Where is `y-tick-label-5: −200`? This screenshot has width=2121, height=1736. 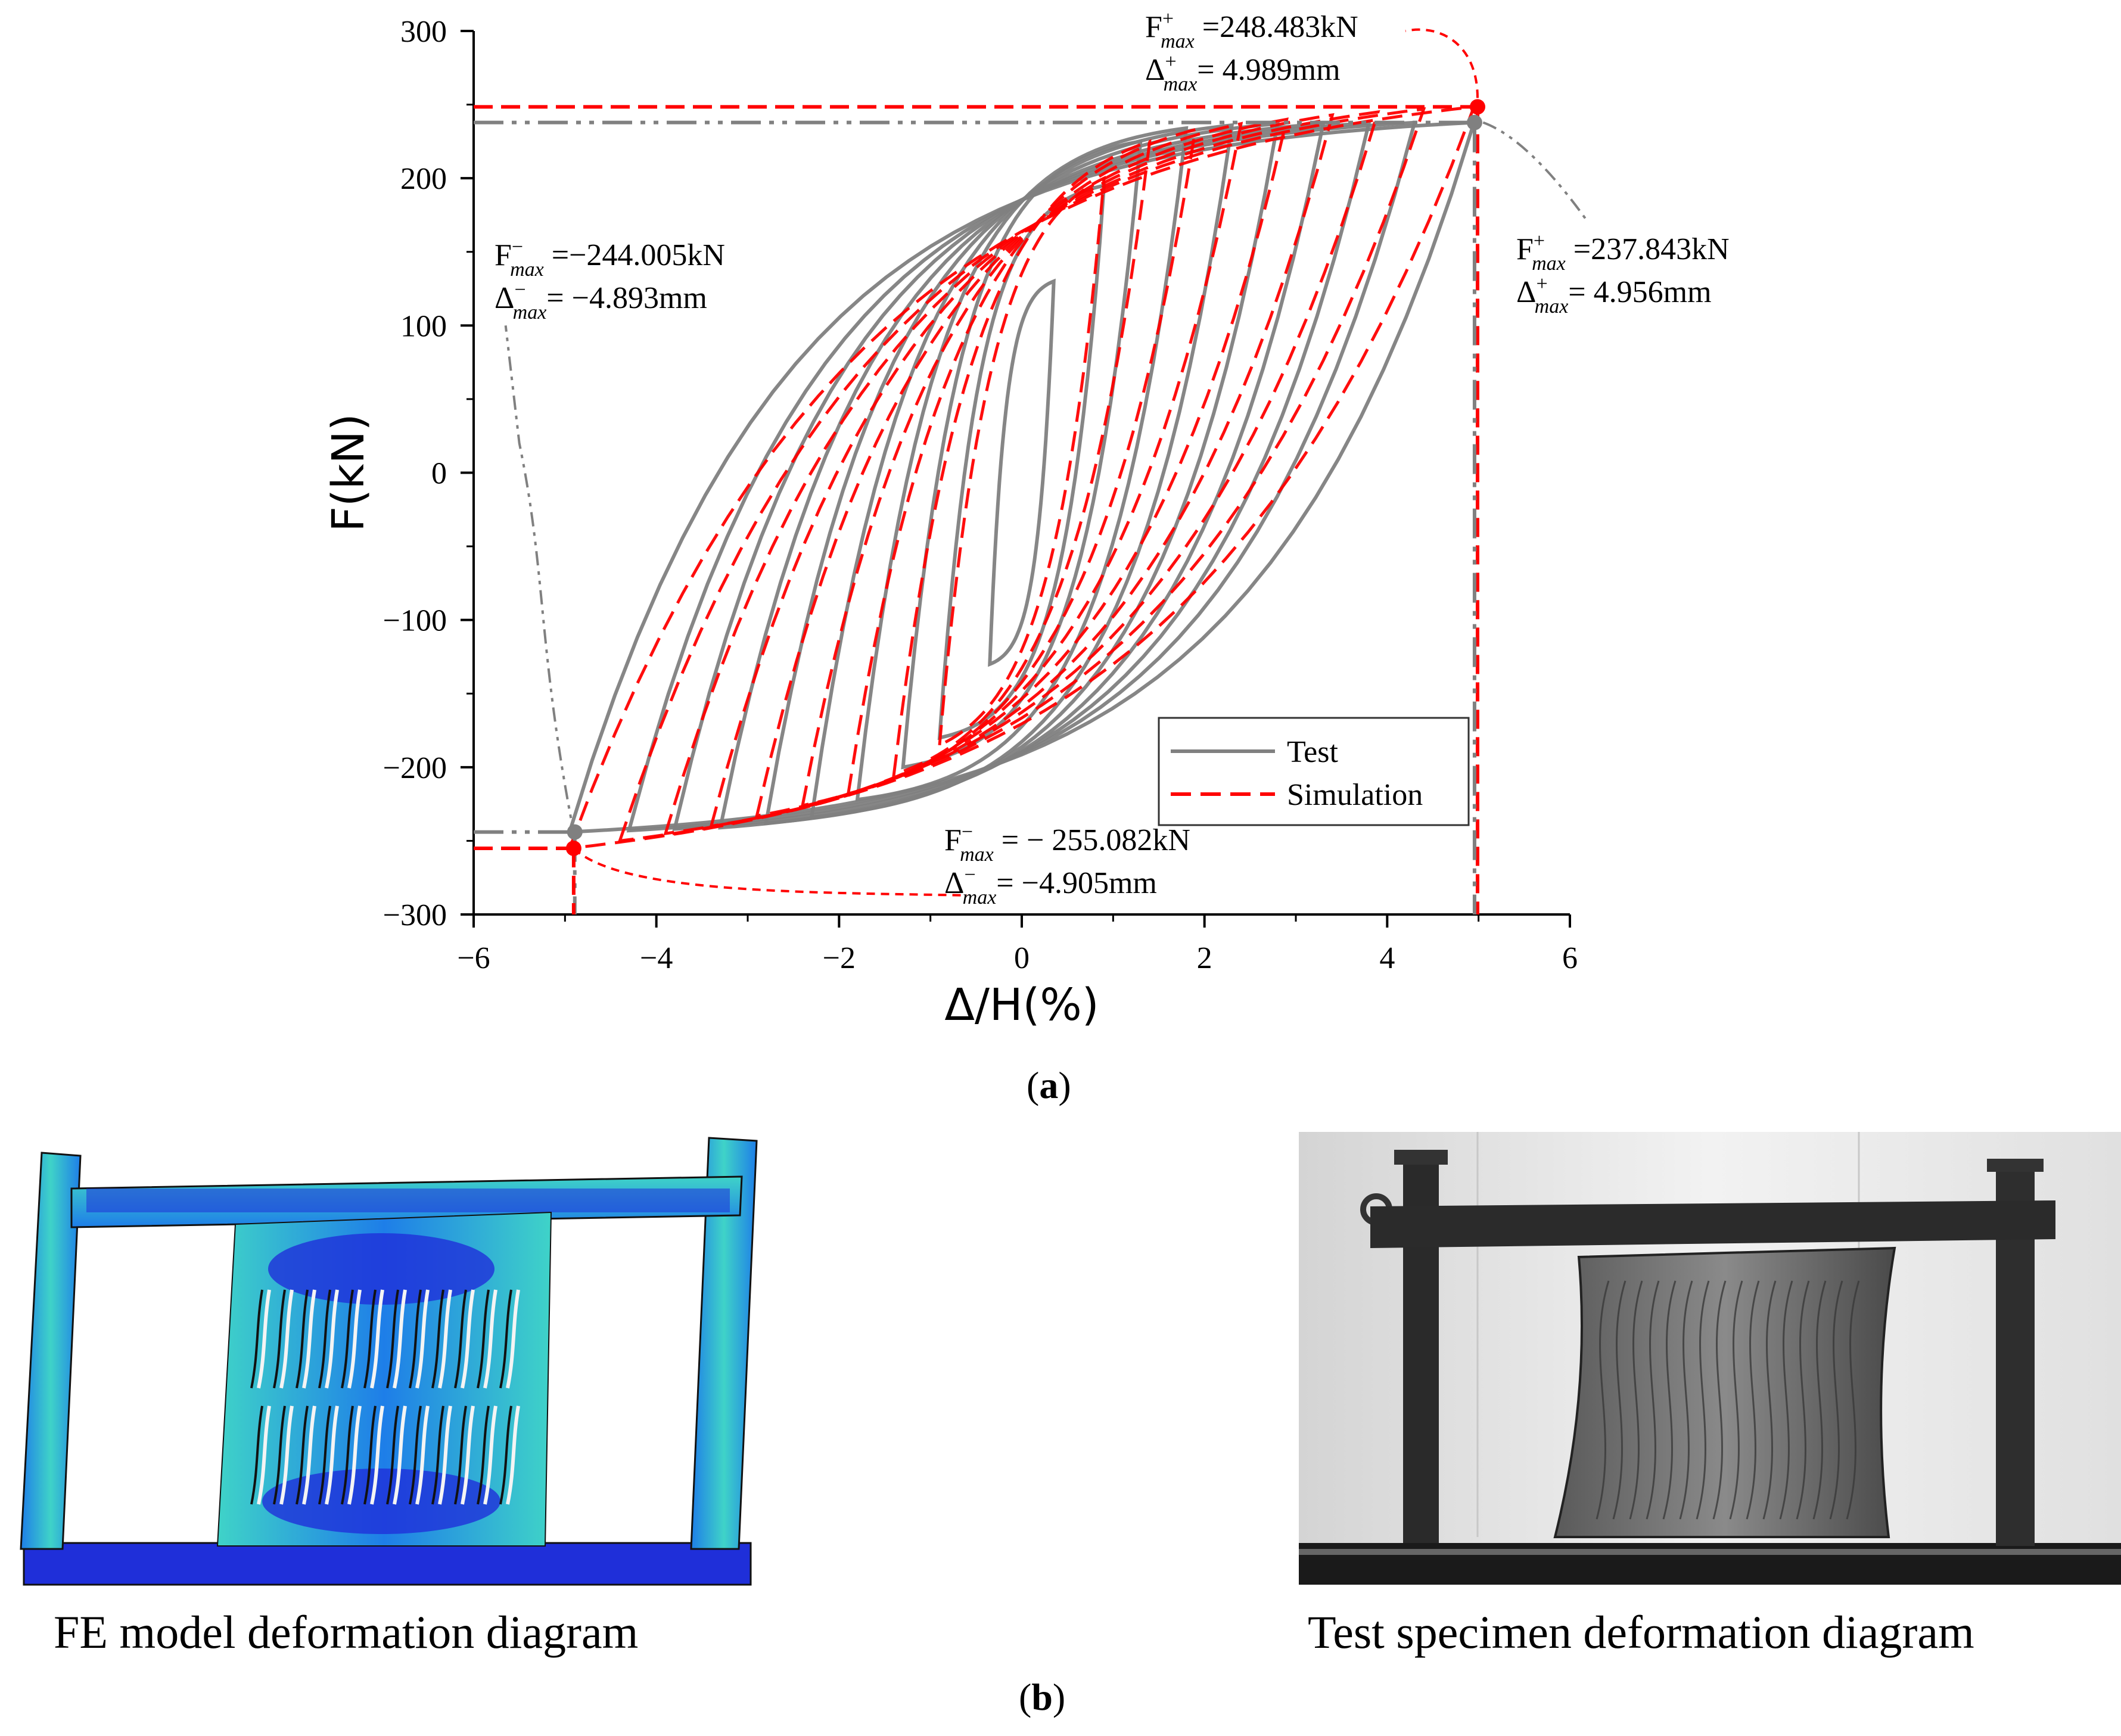
y-tick-label-5: −200 is located at coordinates (415, 768).